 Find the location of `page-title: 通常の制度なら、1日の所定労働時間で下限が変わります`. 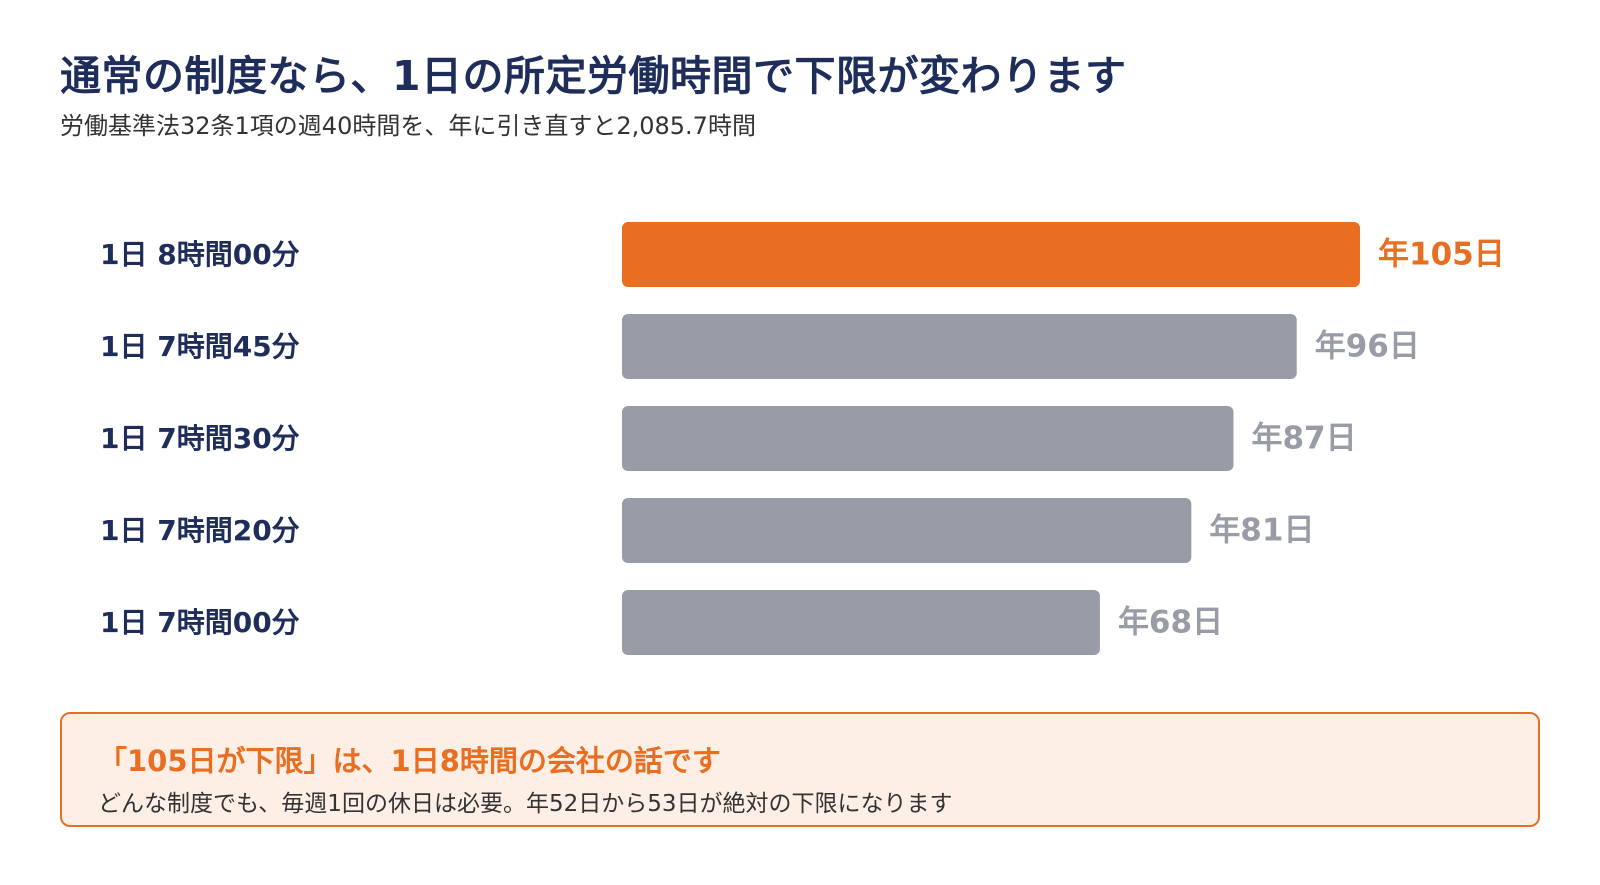

page-title: 通常の制度なら、1日の所定労働時間で下限が変わります is located at coordinates (593, 76).